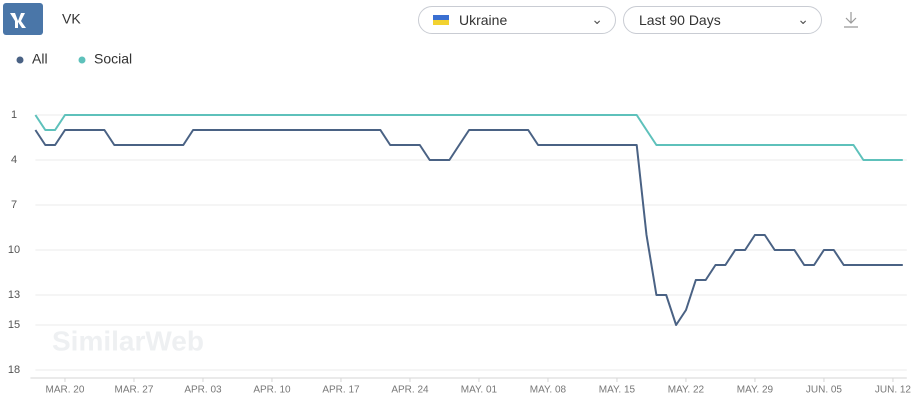  I want to click on legend-label: All, so click(40, 59).